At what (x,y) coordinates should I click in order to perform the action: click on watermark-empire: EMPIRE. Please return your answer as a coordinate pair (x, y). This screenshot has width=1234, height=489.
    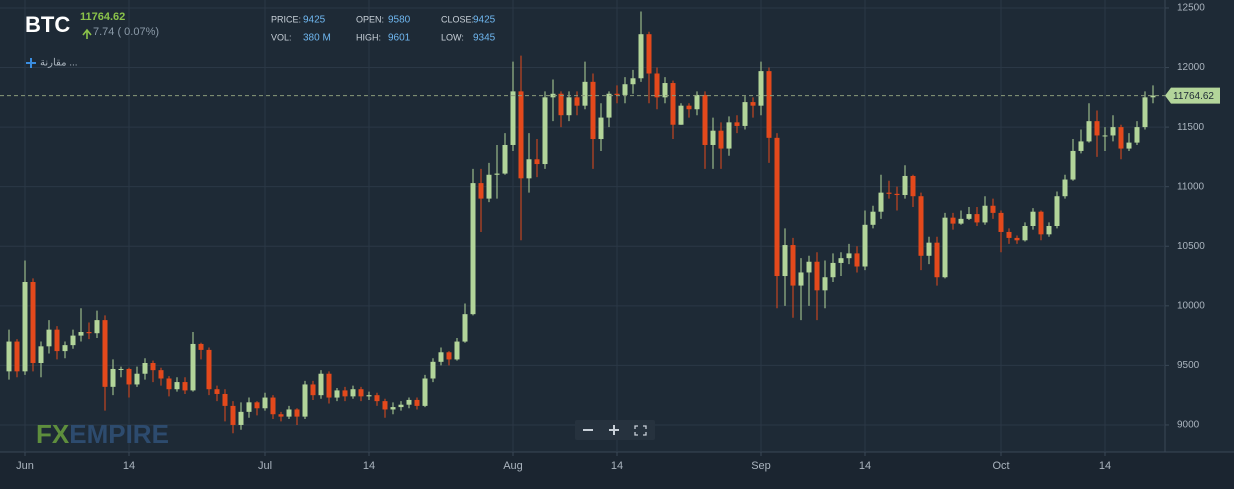
    Looking at the image, I should click on (119, 434).